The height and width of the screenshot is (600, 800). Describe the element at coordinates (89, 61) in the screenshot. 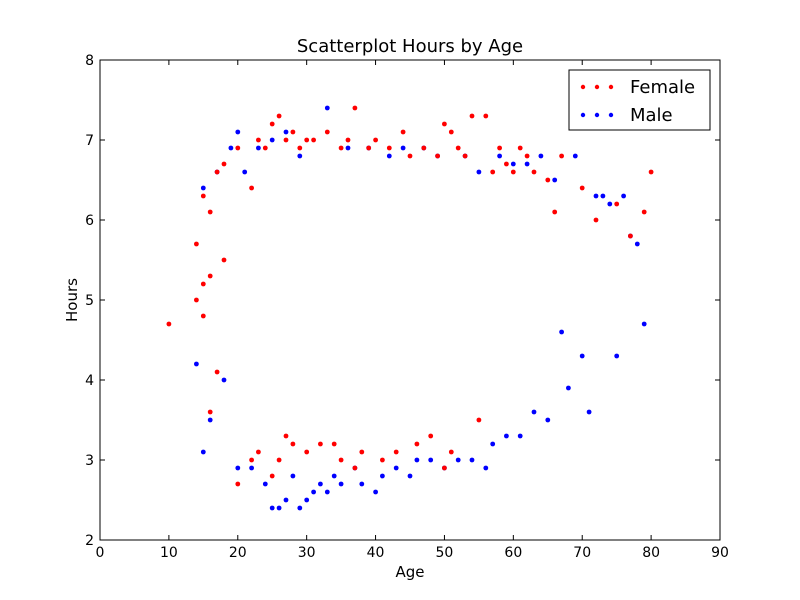

I see `y-tick-label: 8` at that location.